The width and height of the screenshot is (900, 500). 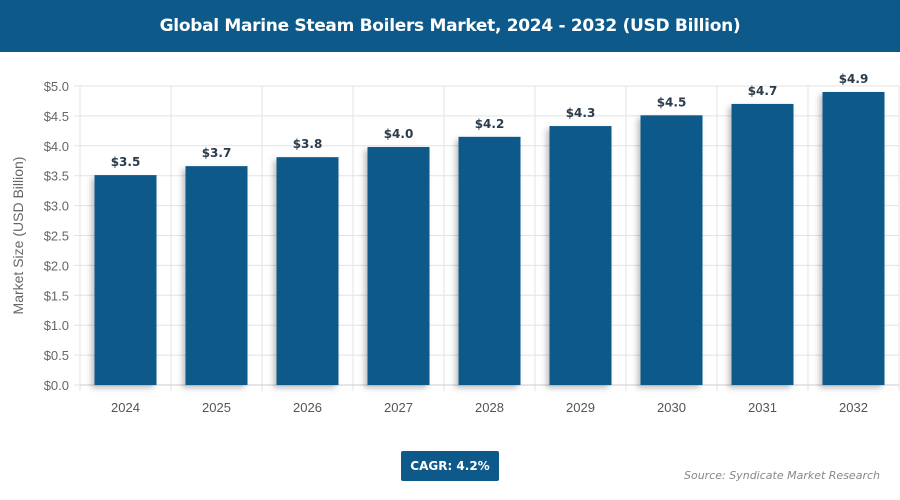 I want to click on x-tick-label: 2026, so click(x=307, y=407).